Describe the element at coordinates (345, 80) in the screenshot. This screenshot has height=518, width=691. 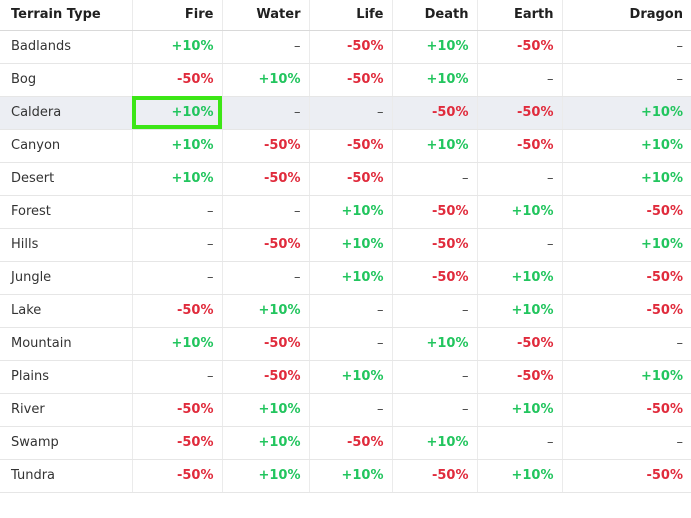
I see `table-row: Bog -50% +10% -50% +10% – –` at that location.